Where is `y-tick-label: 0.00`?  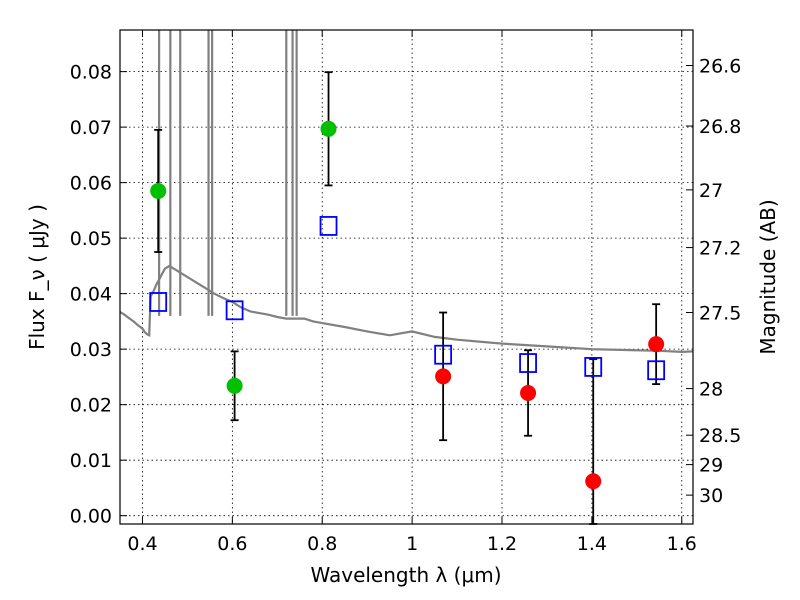
y-tick-label: 0.00 is located at coordinates (91, 517).